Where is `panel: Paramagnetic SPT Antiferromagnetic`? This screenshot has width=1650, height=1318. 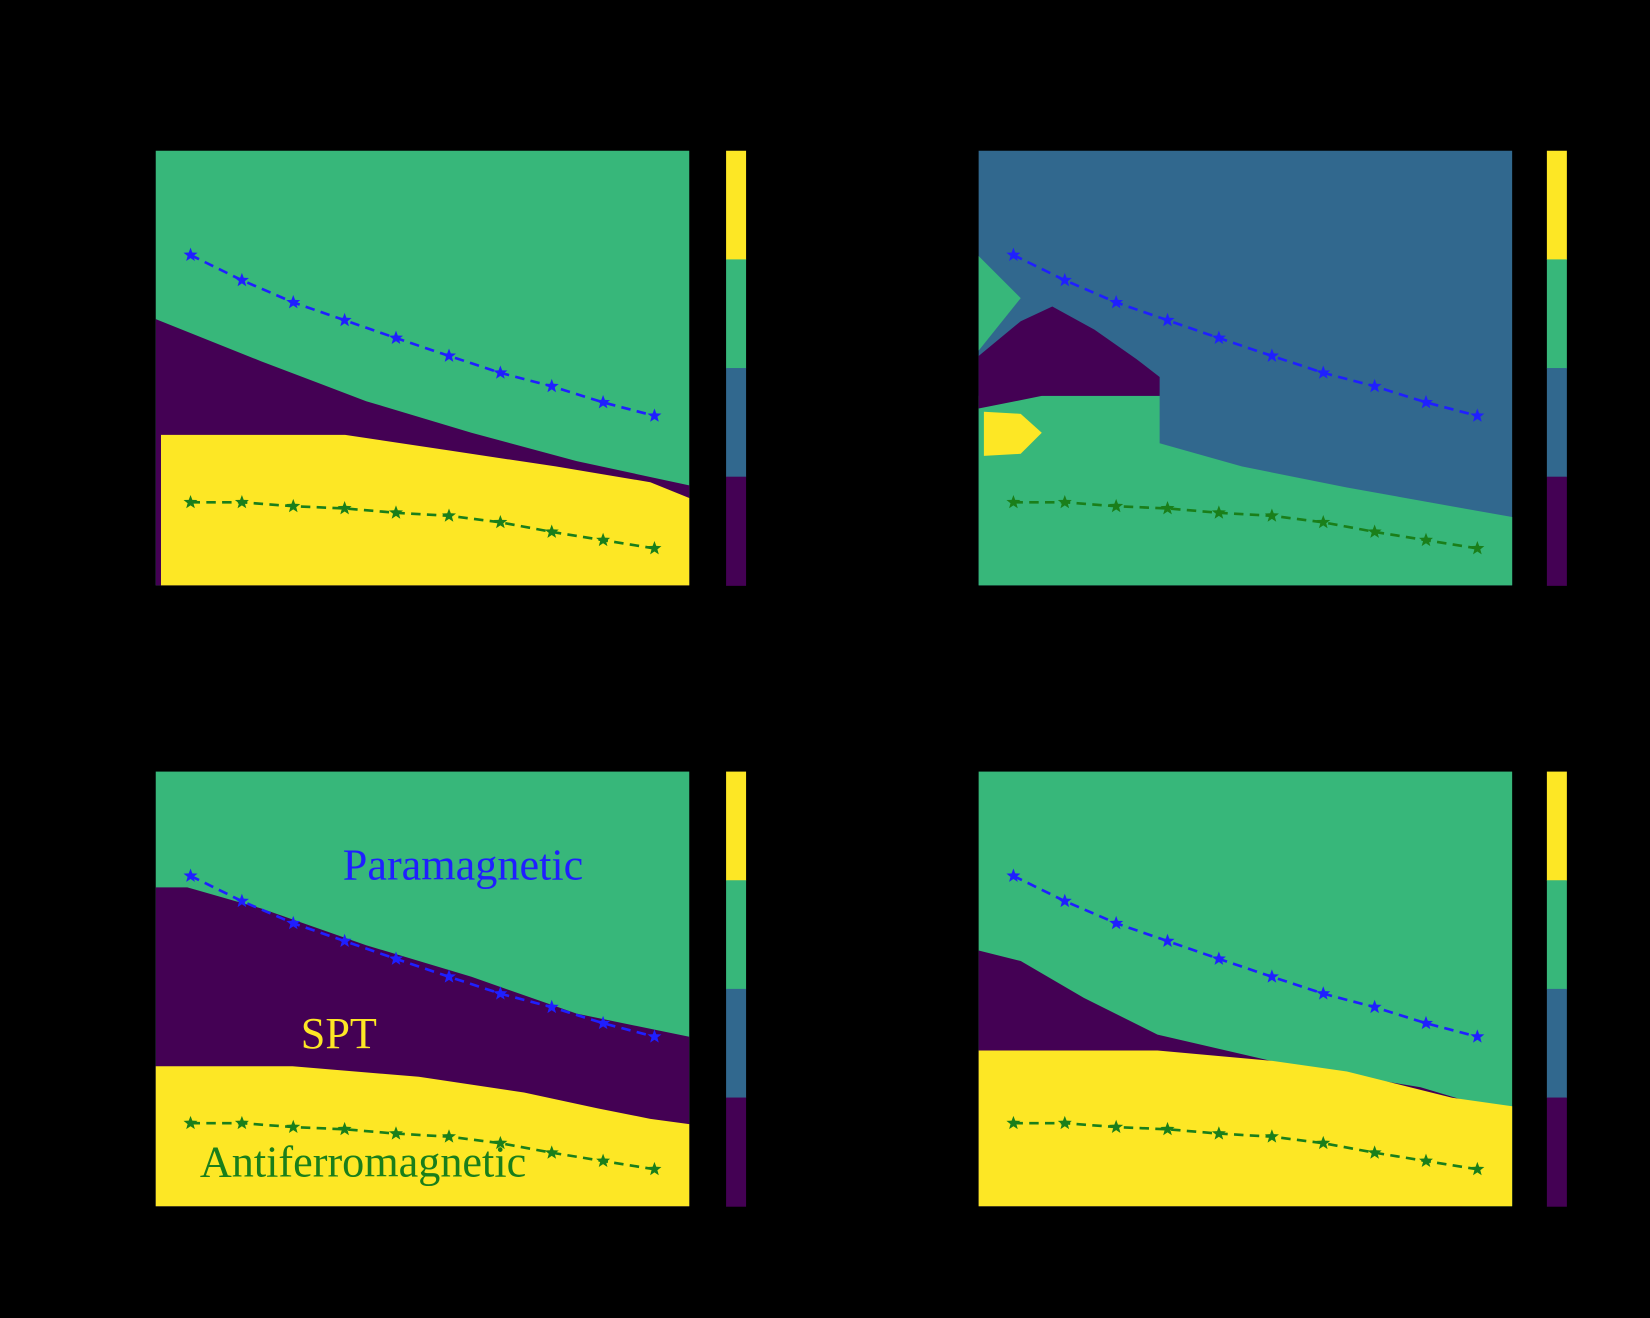
panel: Paramagnetic SPT Antiferromagnetic is located at coordinates (422, 989).